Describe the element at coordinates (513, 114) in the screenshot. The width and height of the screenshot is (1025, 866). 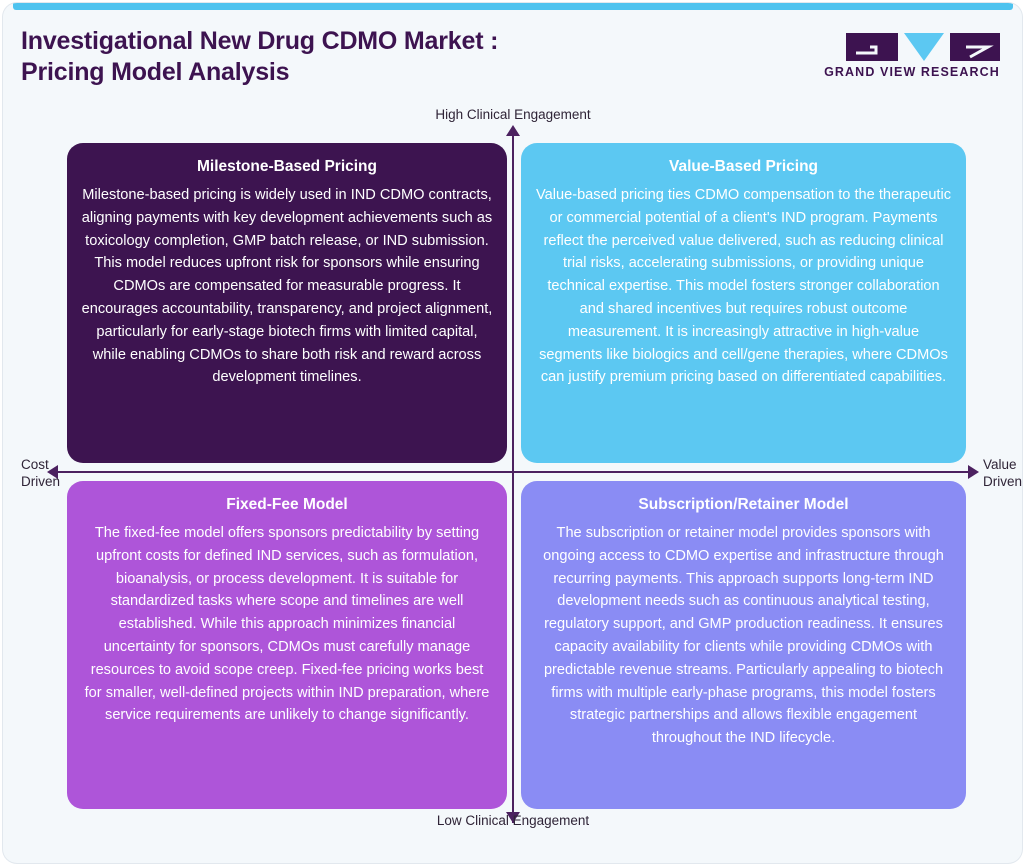
I see `axis-label-top: High Clinical Engagement` at that location.